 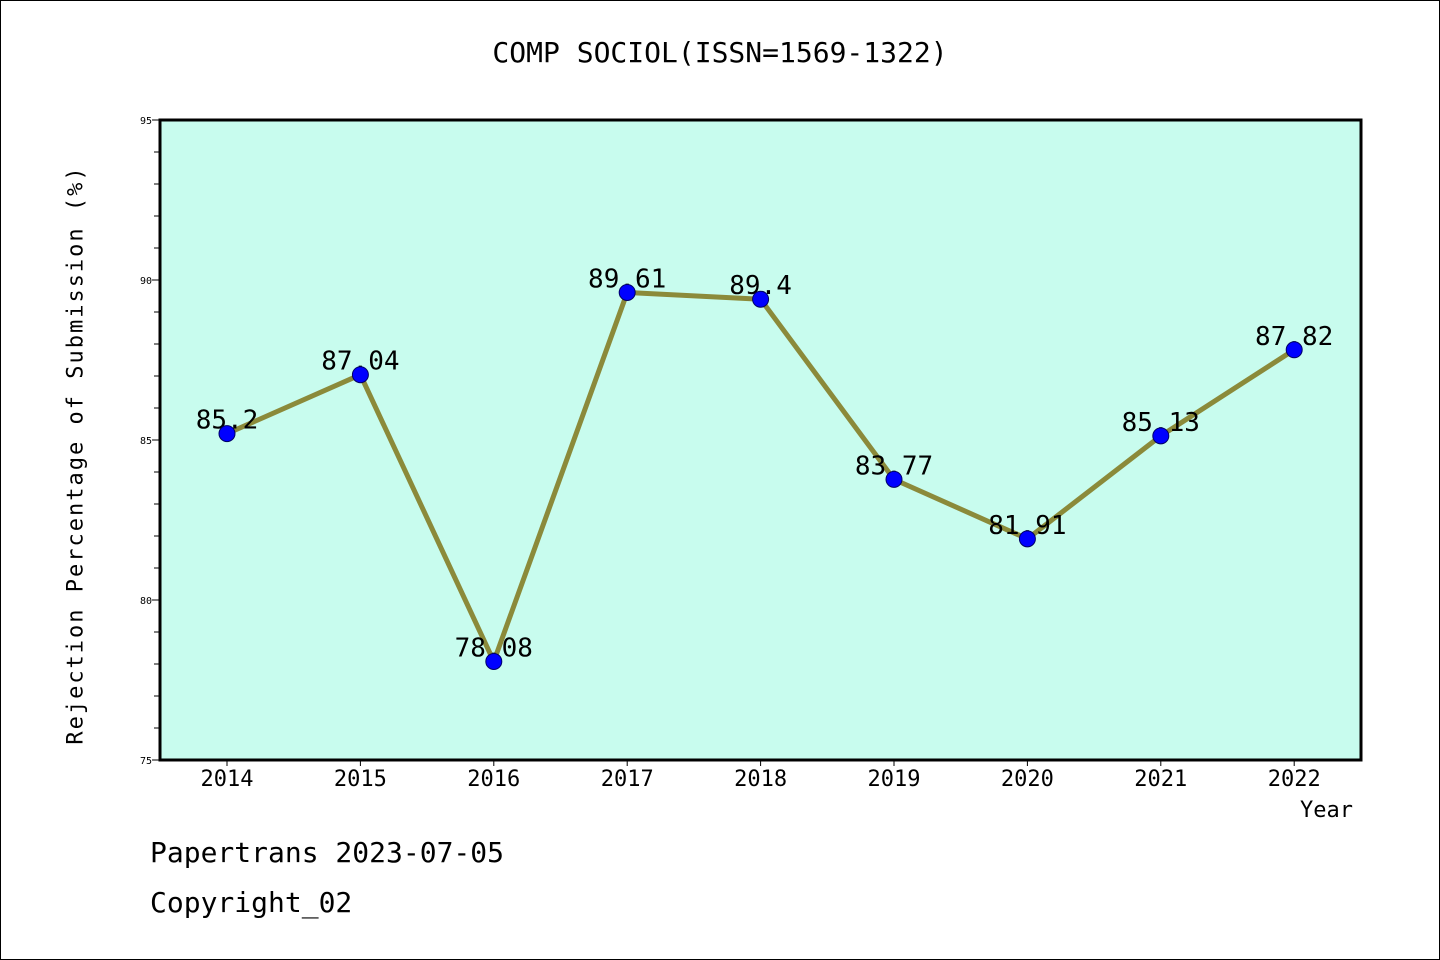 I want to click on footer-date: Papertrans 2023-07-05, so click(x=327, y=852).